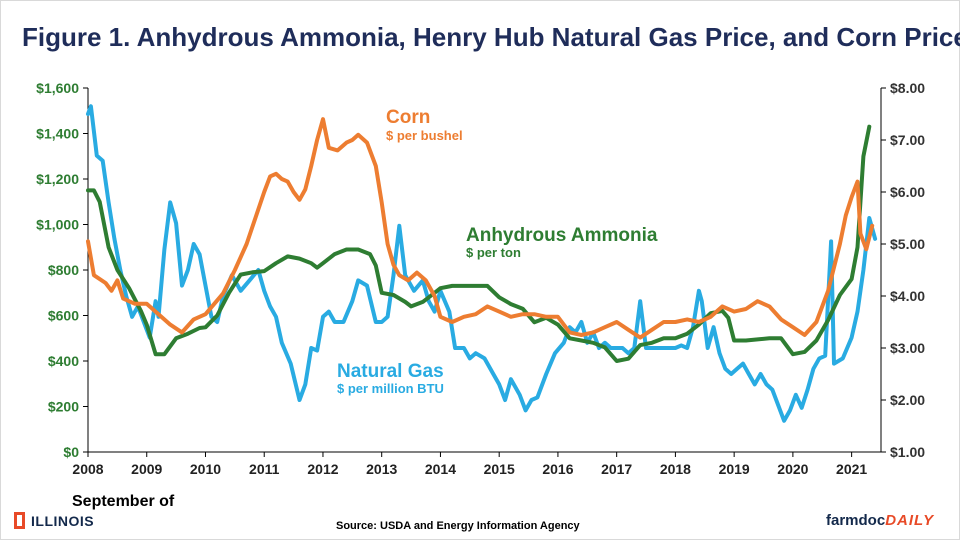  I want to click on x-tick-label: 2017, so click(616, 469).